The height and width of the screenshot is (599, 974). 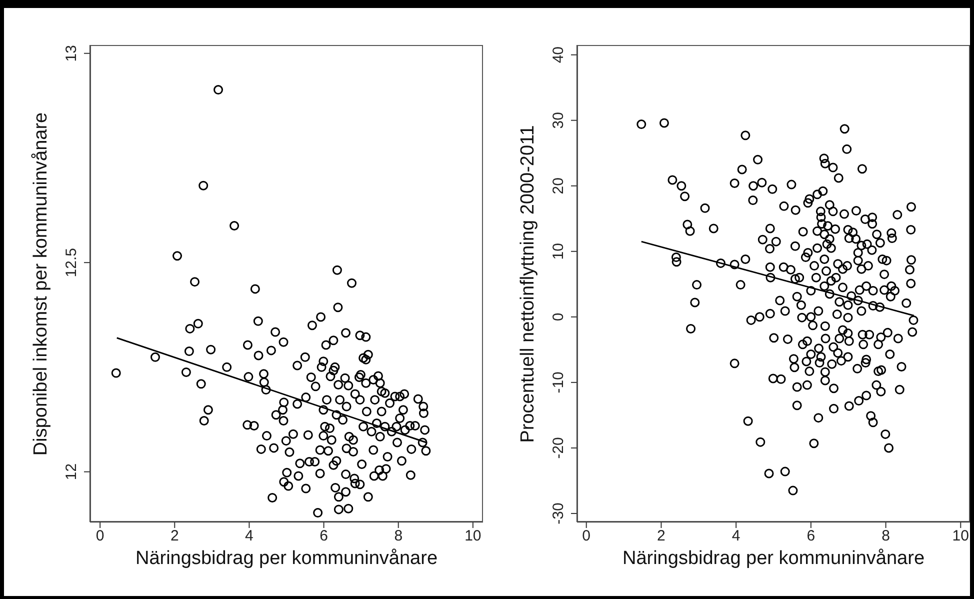 I want to click on y-tick-label: 12, so click(x=71, y=471).